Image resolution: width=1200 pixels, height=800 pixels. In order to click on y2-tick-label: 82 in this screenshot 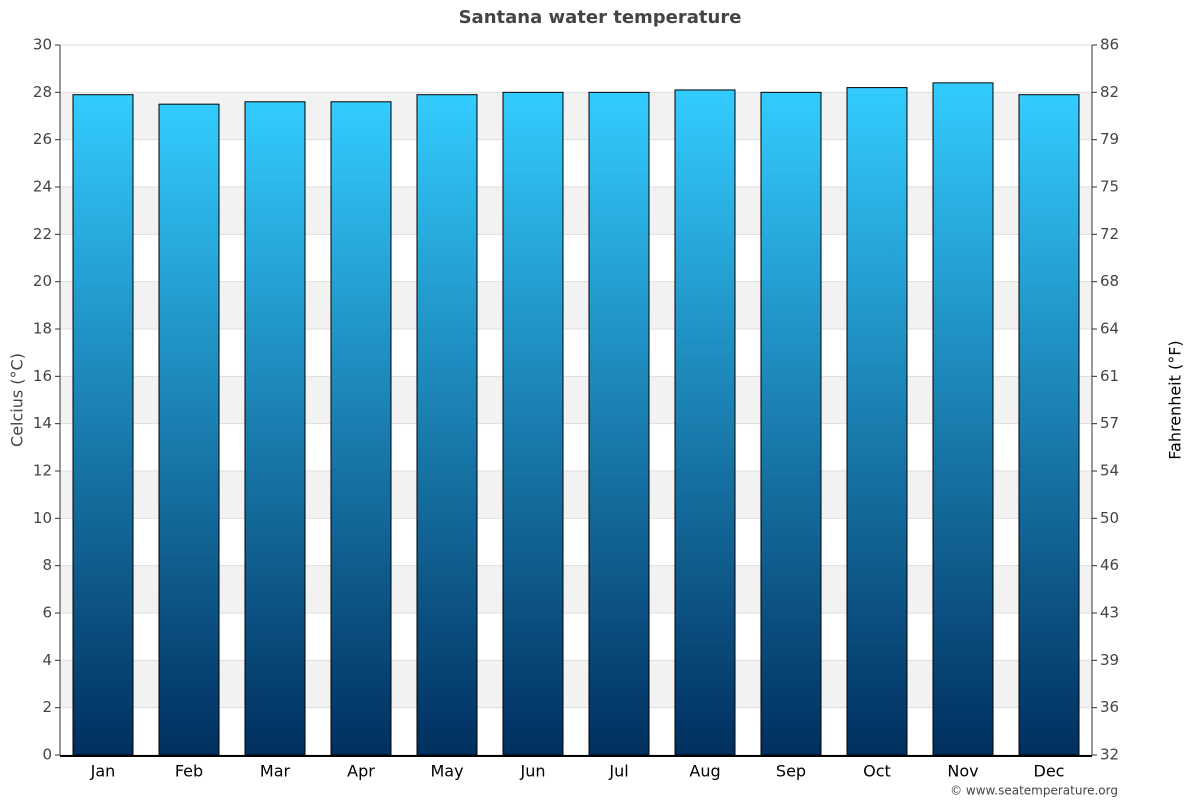, I will do `click(1109, 92)`.